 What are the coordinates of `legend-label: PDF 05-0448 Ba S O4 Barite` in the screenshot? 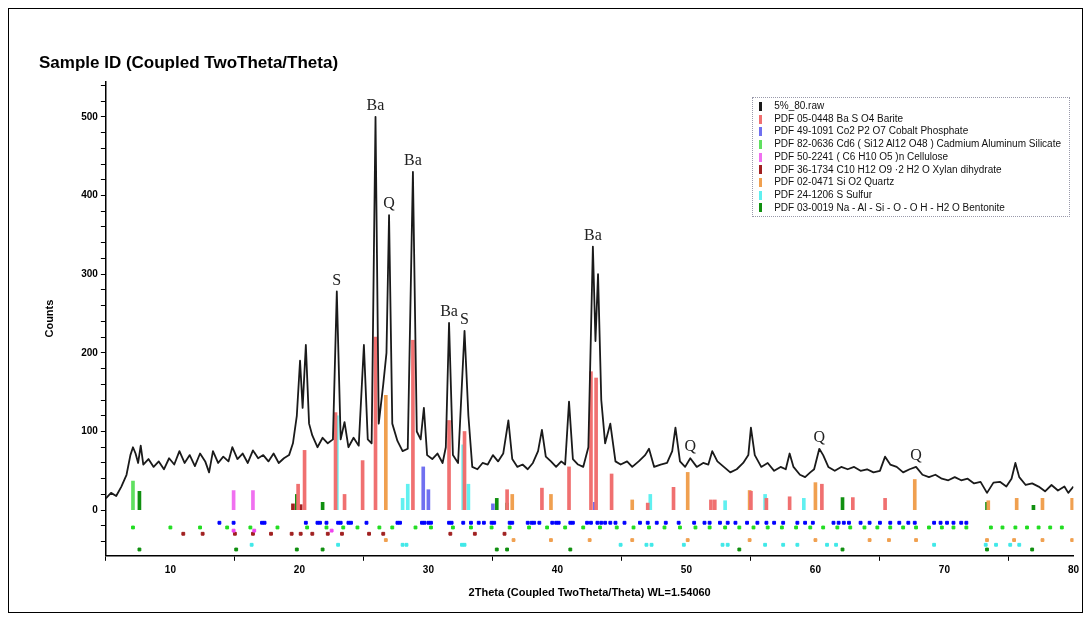 It's located at (839, 119).